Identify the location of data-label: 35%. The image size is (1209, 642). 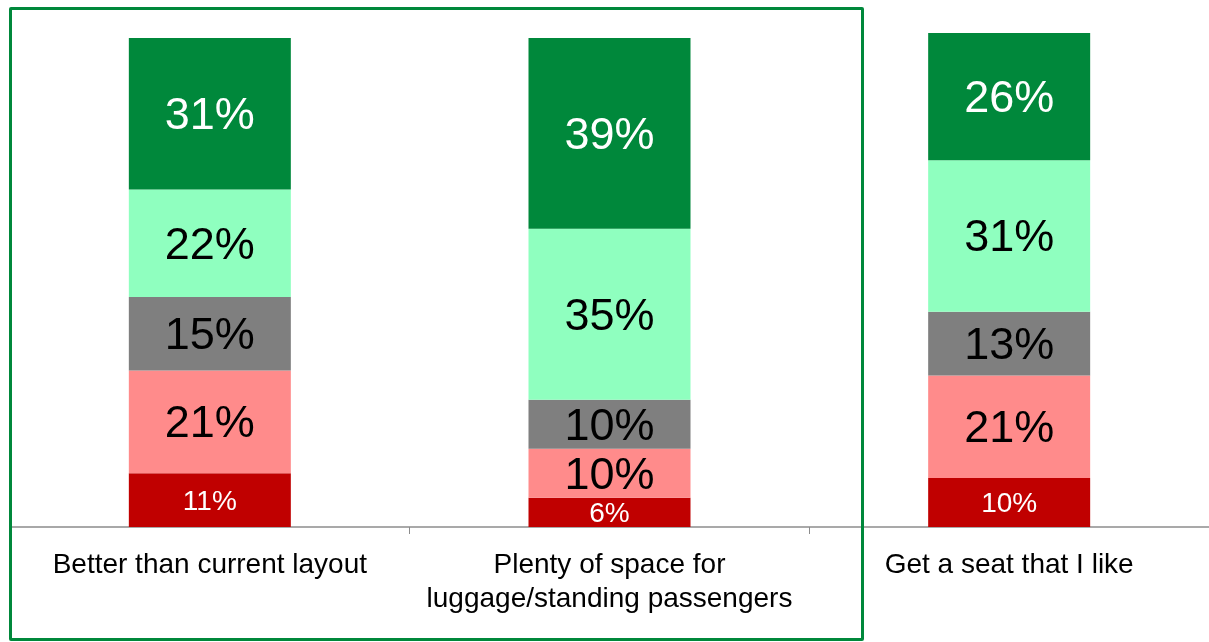
(609, 314).